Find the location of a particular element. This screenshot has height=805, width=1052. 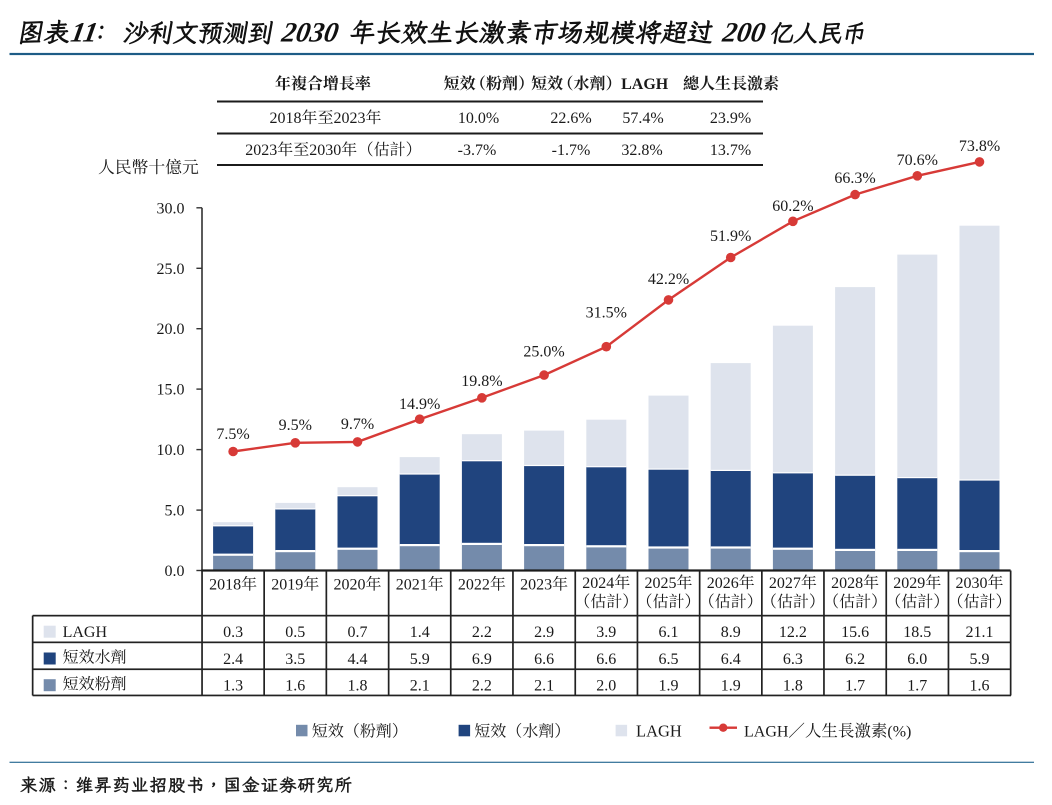

svg-text: 2028 is located at coordinates (847, 583).